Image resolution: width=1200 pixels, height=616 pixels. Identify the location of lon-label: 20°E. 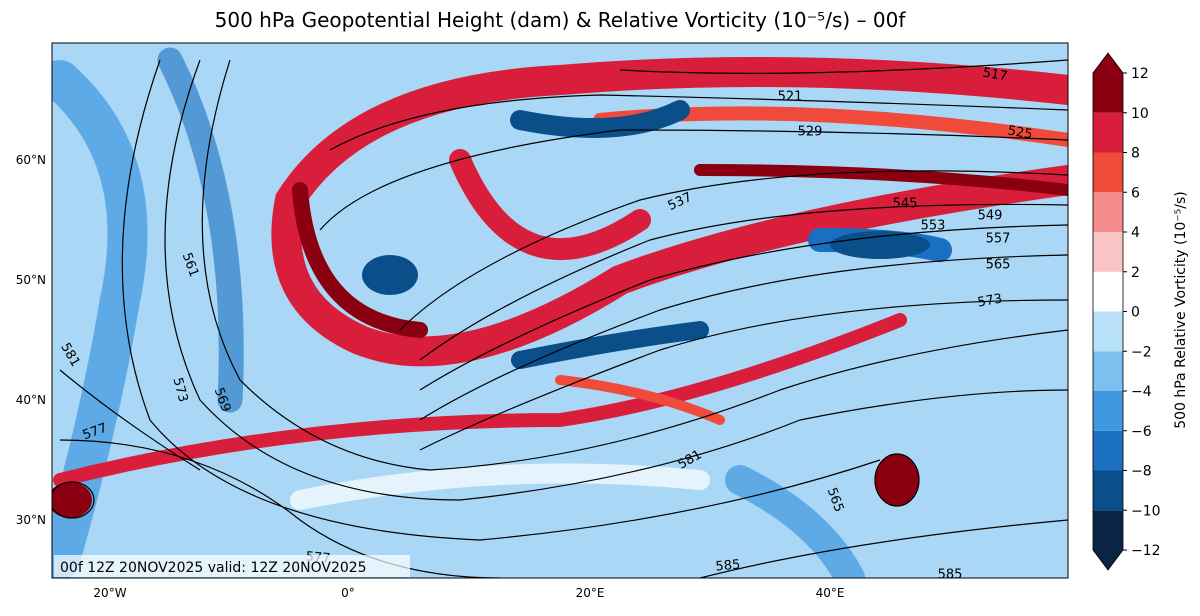
(590, 593).